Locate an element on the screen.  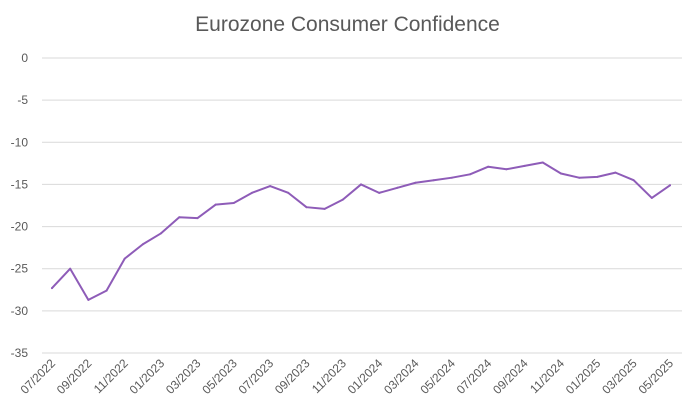
x-tick-label: 03/2024 is located at coordinates (401, 376).